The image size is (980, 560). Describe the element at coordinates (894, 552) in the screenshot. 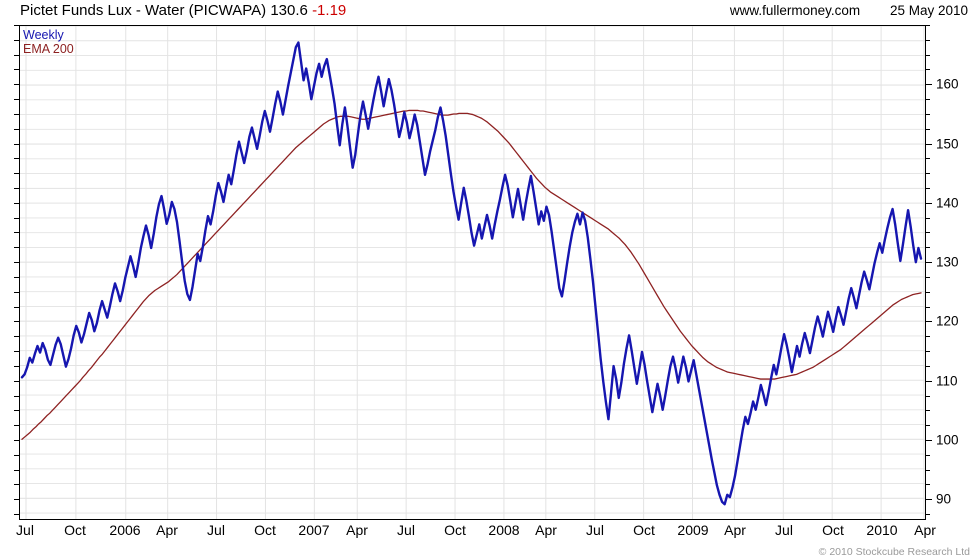

I see `copyright-credit: © 2010 Stockcube Research Ltd` at that location.